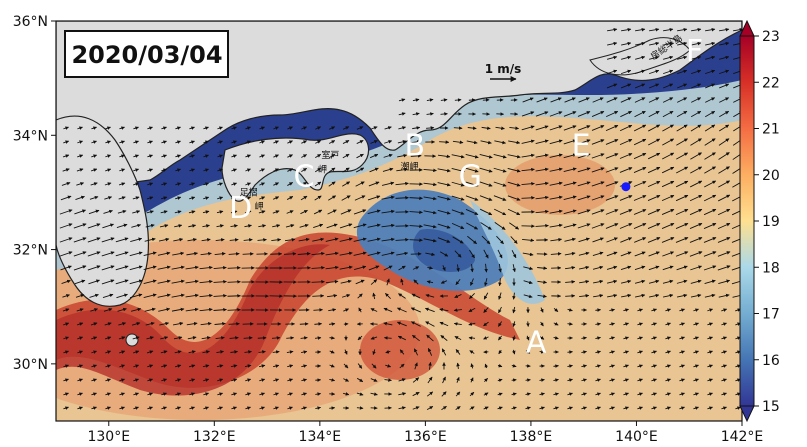  What do you see at coordinates (470, 177) in the screenshot?
I see `region-label-g: G` at bounding box center [470, 177].